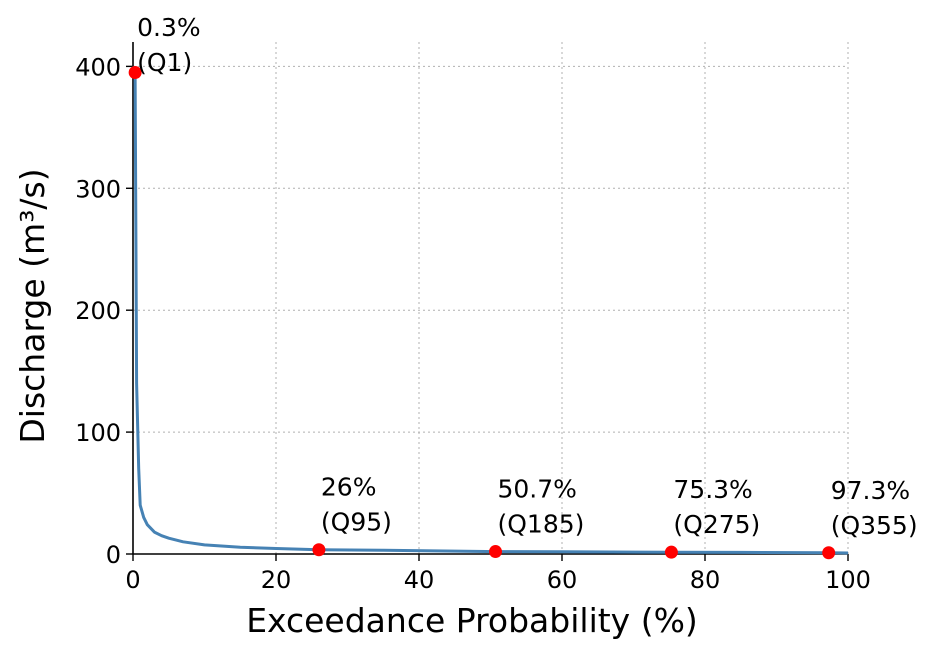 The height and width of the screenshot is (657, 942). What do you see at coordinates (98, 189) in the screenshot?
I see `y-tick-label: 300` at bounding box center [98, 189].